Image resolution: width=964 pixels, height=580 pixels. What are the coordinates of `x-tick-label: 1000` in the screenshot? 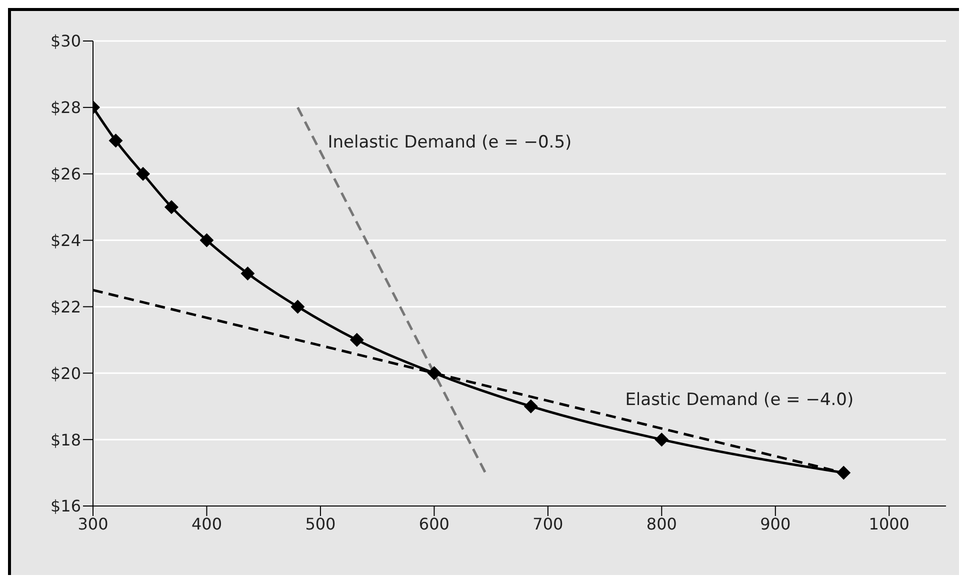 It's located at (889, 524).